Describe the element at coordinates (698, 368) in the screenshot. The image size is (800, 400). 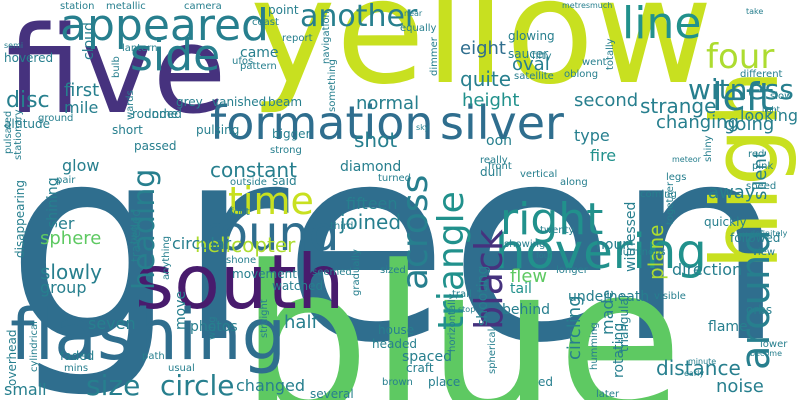
I see `word-distance: distance` at that location.